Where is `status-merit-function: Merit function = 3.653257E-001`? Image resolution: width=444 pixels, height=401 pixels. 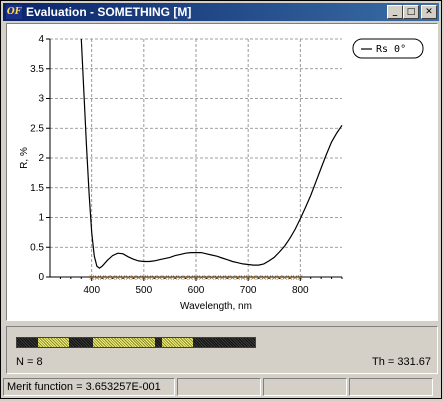 status-merit-function: Merit function = 3.653257E-001 is located at coordinates (89, 387).